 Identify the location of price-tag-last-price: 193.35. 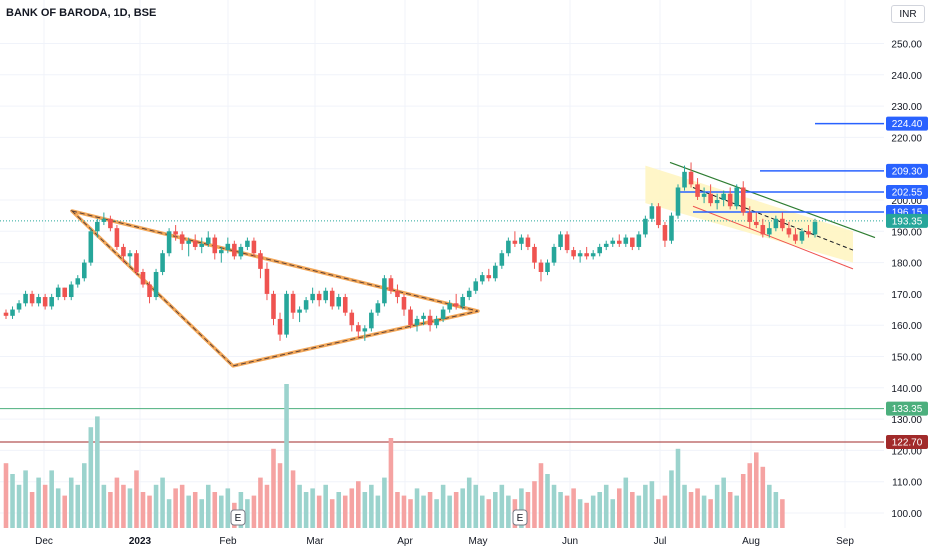
(907, 220).